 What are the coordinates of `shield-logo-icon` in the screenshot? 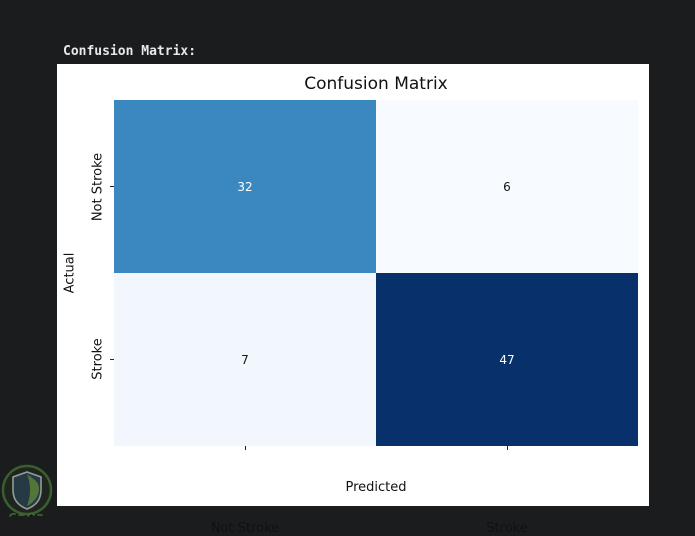 It's located at (27, 490).